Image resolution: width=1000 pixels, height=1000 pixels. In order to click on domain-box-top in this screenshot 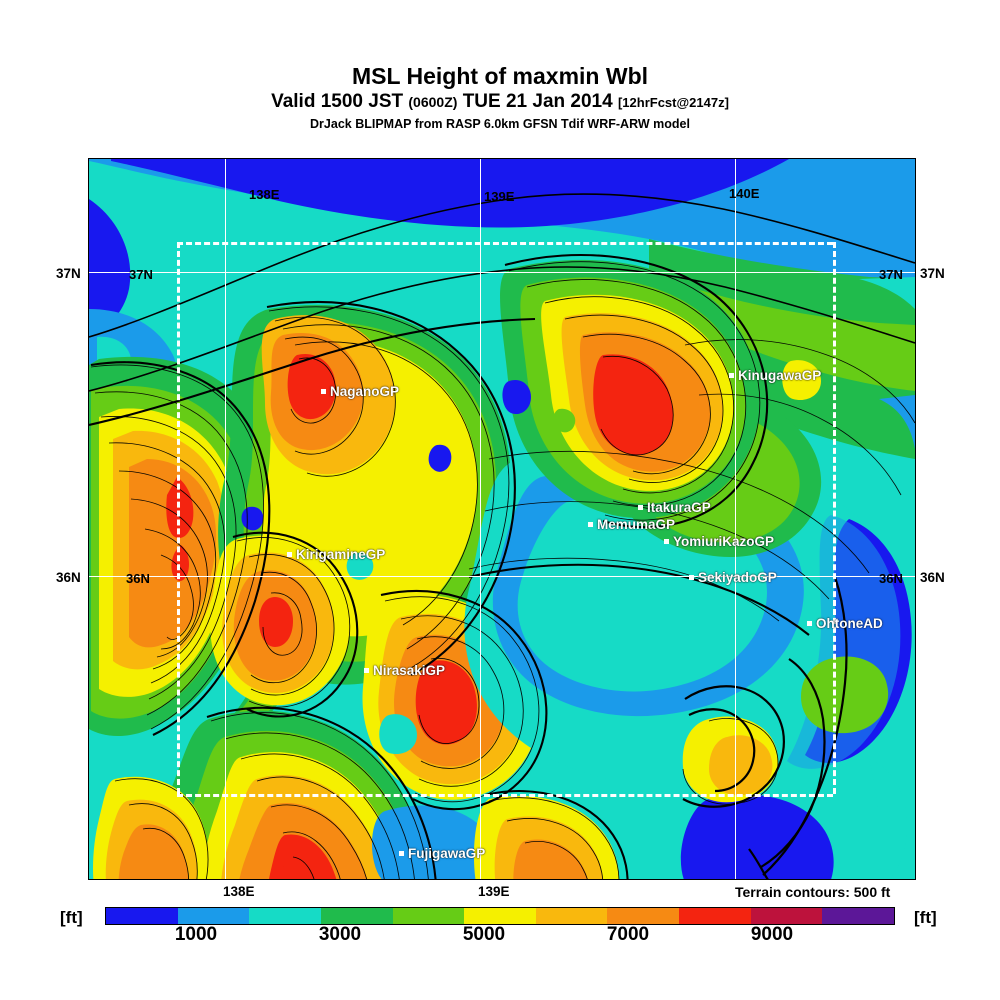, I will do `click(505, 243)`.